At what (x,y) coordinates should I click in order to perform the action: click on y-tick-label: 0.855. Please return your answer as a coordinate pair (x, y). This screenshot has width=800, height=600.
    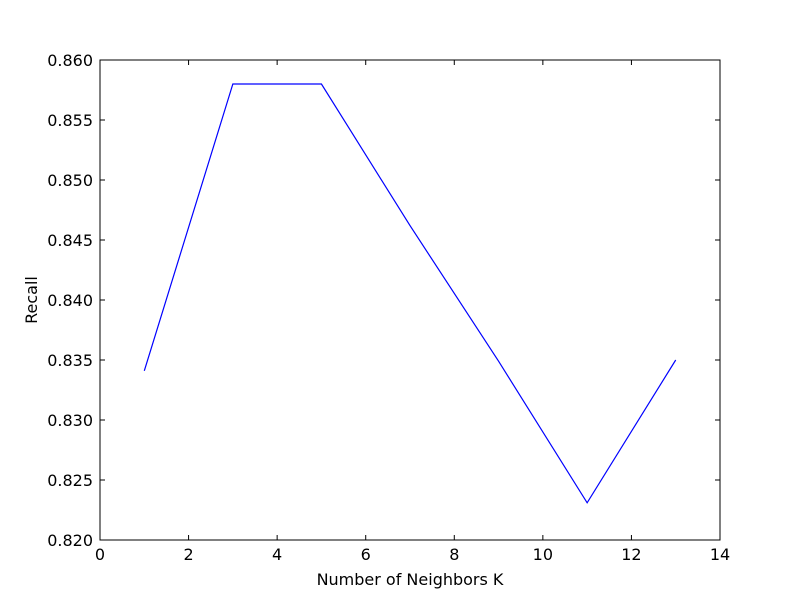
    Looking at the image, I should click on (70, 120).